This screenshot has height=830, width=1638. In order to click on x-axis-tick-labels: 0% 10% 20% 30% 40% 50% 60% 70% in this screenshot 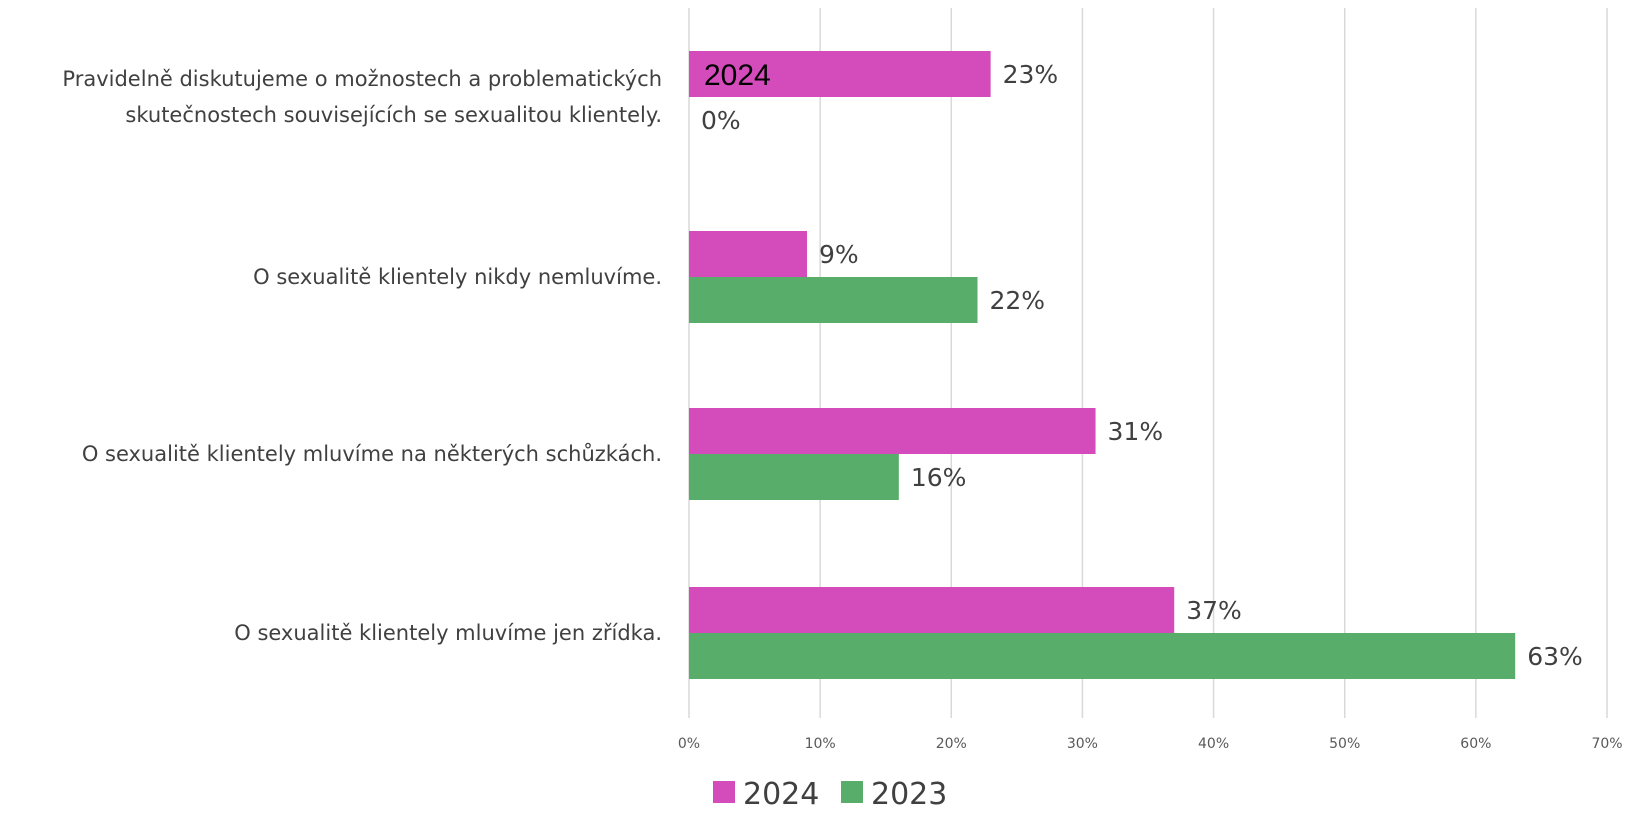, I will do `click(1150, 744)`.